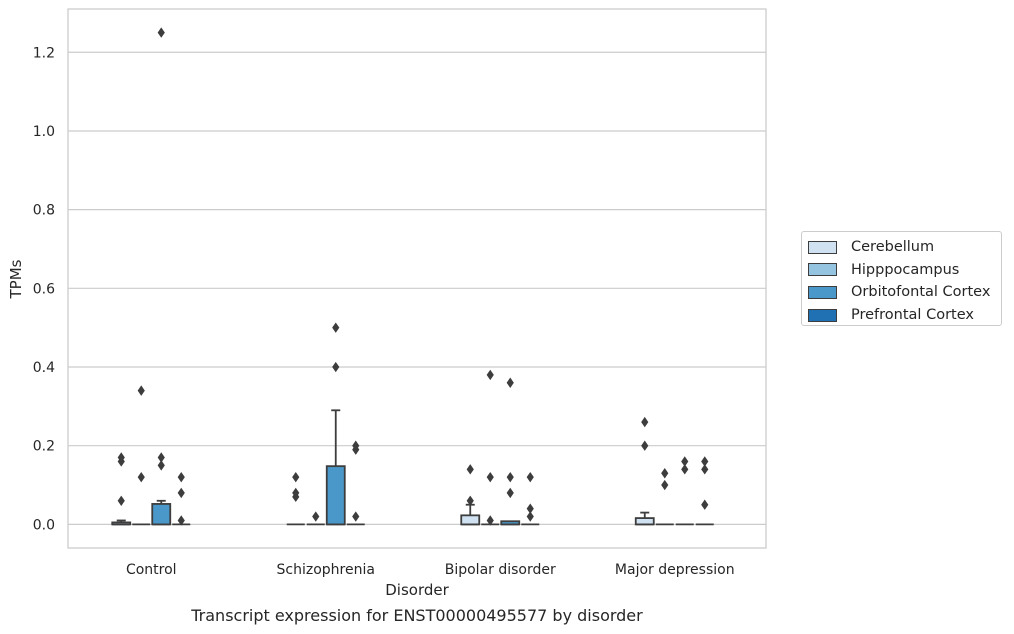 The image size is (1014, 634). What do you see at coordinates (921, 292) in the screenshot?
I see `legend-label: Orbitofontal Cortex` at bounding box center [921, 292].